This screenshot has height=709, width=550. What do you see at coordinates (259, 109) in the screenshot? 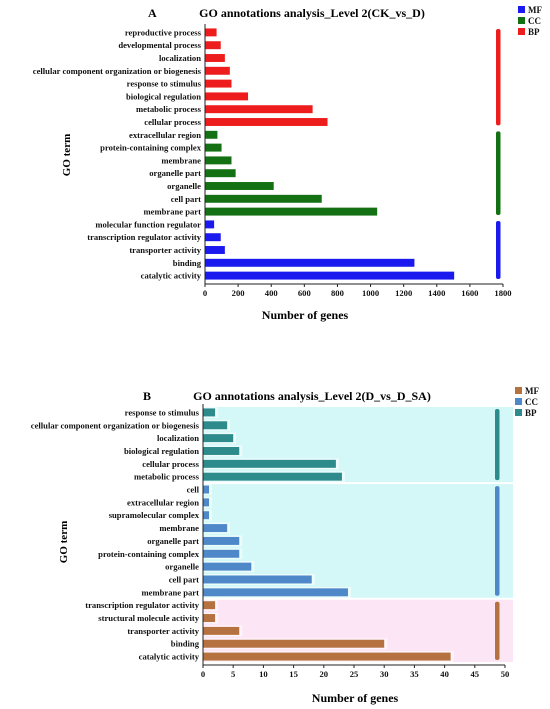
I see `bar-metabolic-process` at bounding box center [259, 109].